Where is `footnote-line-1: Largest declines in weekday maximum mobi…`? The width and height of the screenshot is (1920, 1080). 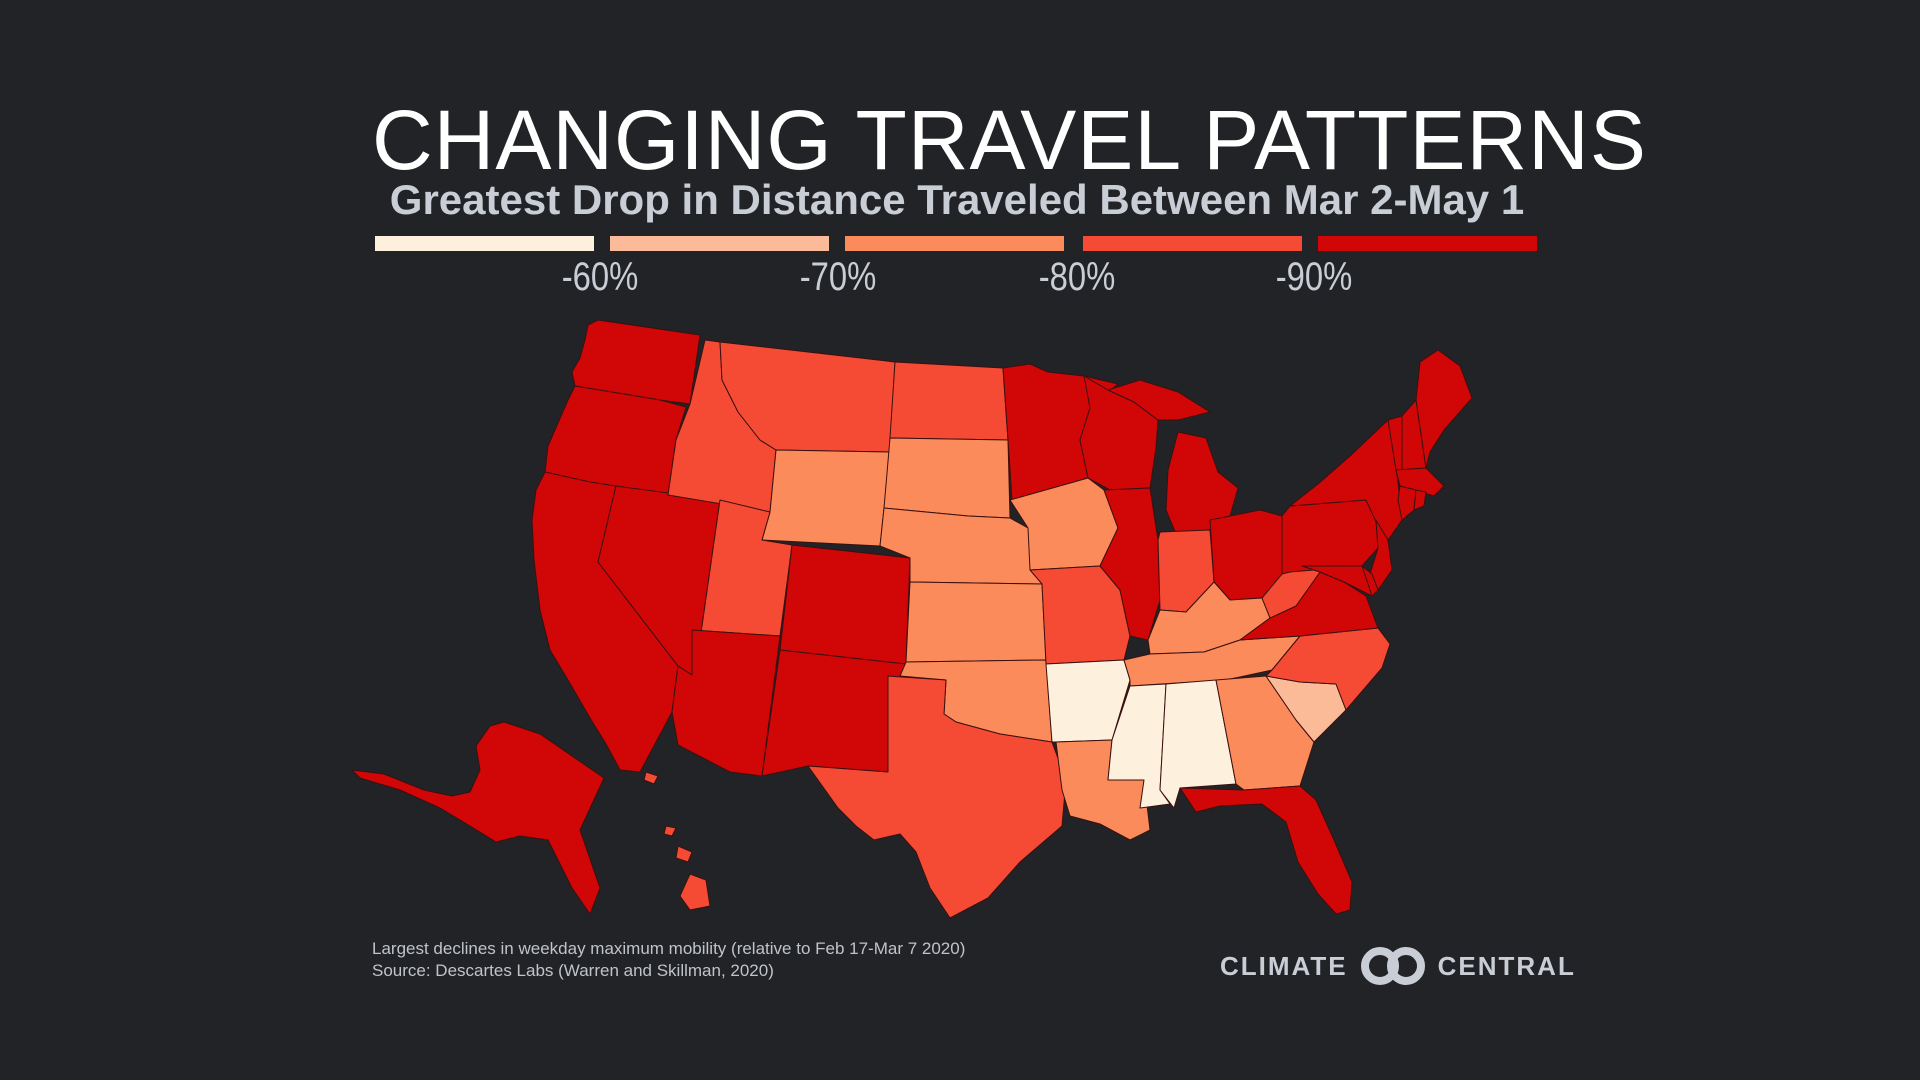 footnote-line-1: Largest declines in weekday maximum mobi… is located at coordinates (669, 948).